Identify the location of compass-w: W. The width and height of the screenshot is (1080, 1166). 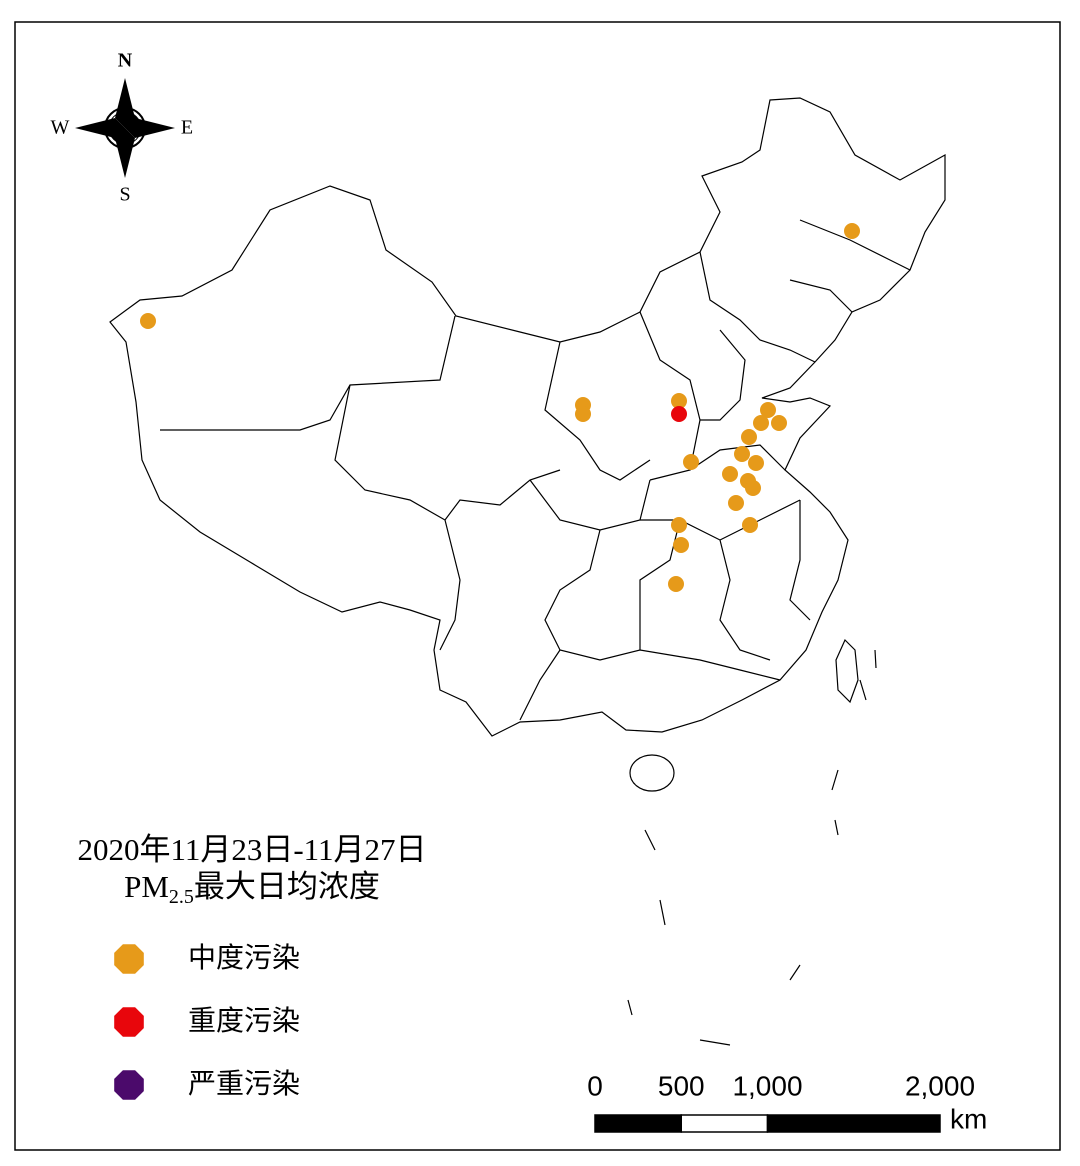
(60, 128).